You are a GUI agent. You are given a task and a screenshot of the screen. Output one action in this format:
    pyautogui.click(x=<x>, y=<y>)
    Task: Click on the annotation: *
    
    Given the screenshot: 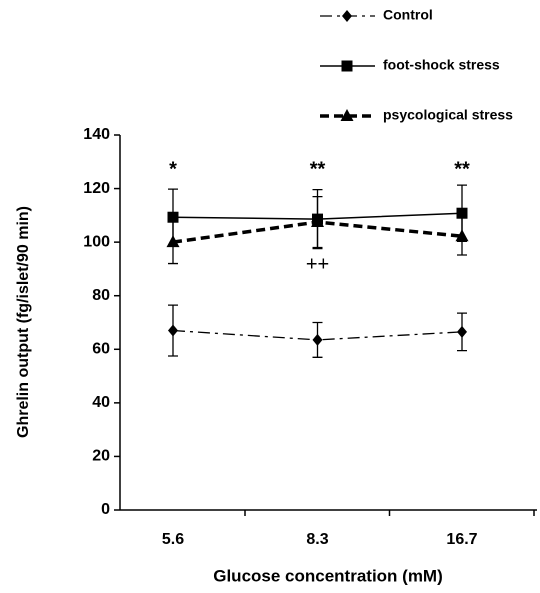 What is the action you would take?
    pyautogui.click(x=173, y=169)
    